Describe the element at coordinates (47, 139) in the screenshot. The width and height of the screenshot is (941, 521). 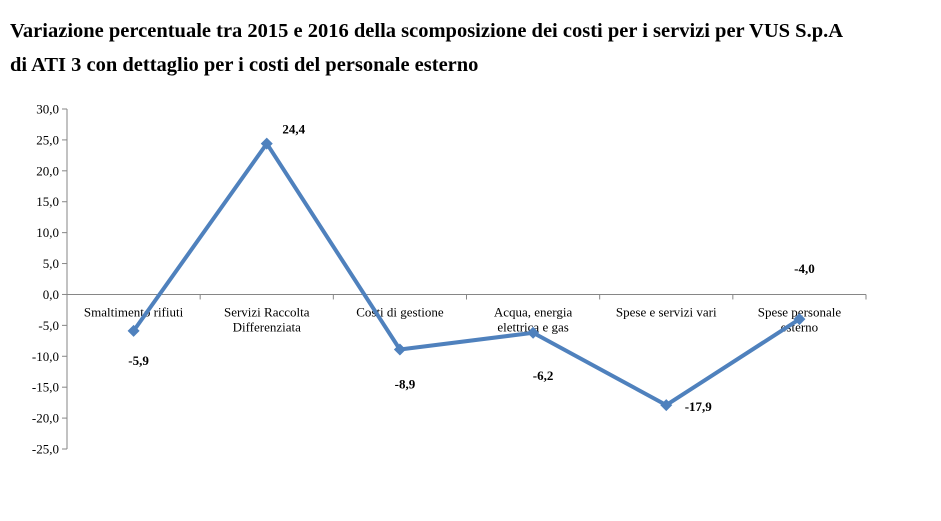
I see `y-tick-label: 25,0` at that location.